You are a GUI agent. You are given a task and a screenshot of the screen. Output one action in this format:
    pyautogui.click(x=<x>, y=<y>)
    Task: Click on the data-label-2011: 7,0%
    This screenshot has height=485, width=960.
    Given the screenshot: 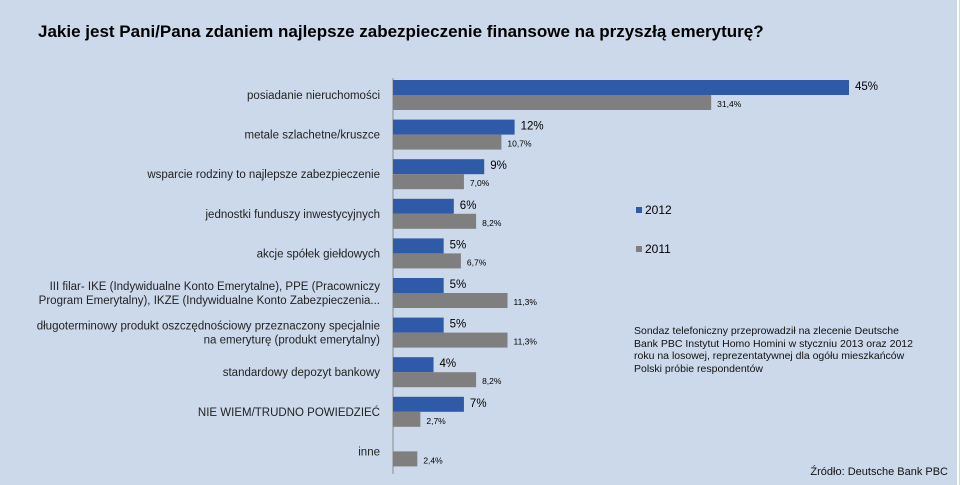 What is the action you would take?
    pyautogui.click(x=480, y=183)
    